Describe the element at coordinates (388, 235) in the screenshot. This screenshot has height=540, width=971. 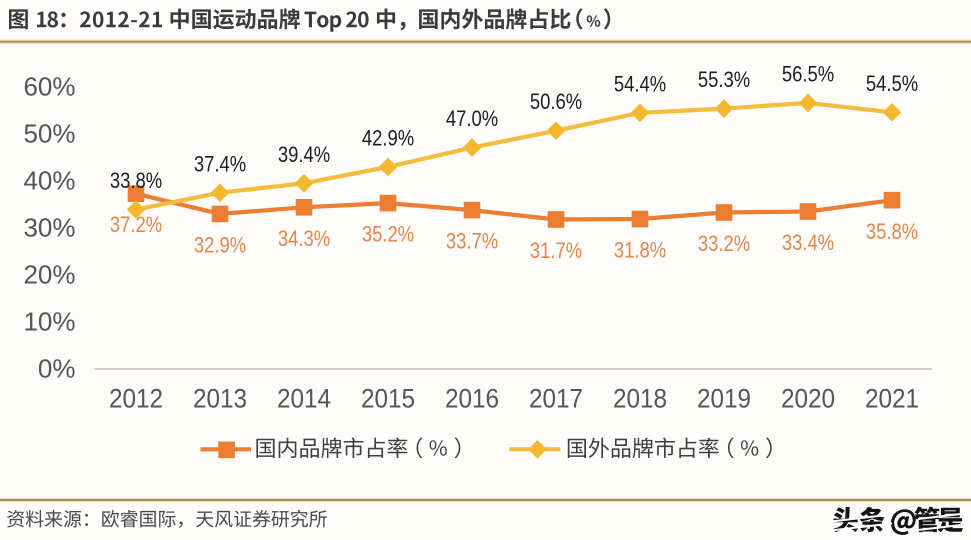
I see `svg-text: 35.2%` at that location.